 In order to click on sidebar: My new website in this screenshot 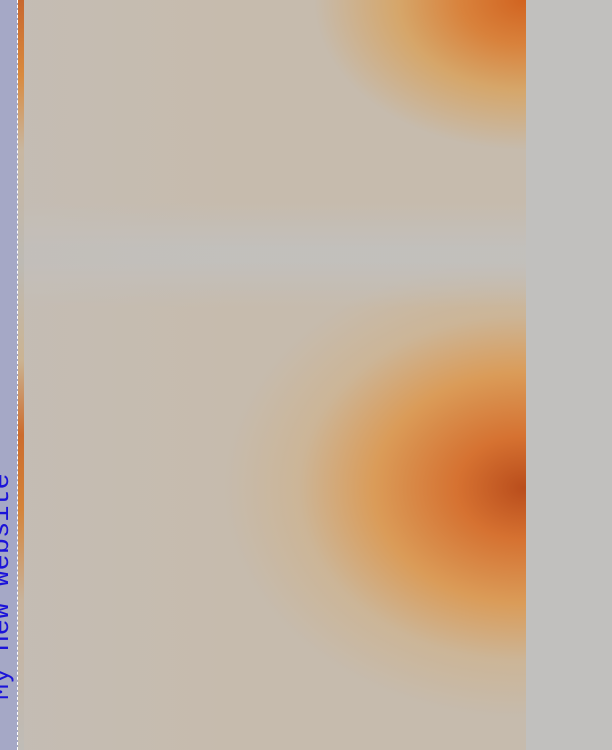, I will do `click(9, 375)`.